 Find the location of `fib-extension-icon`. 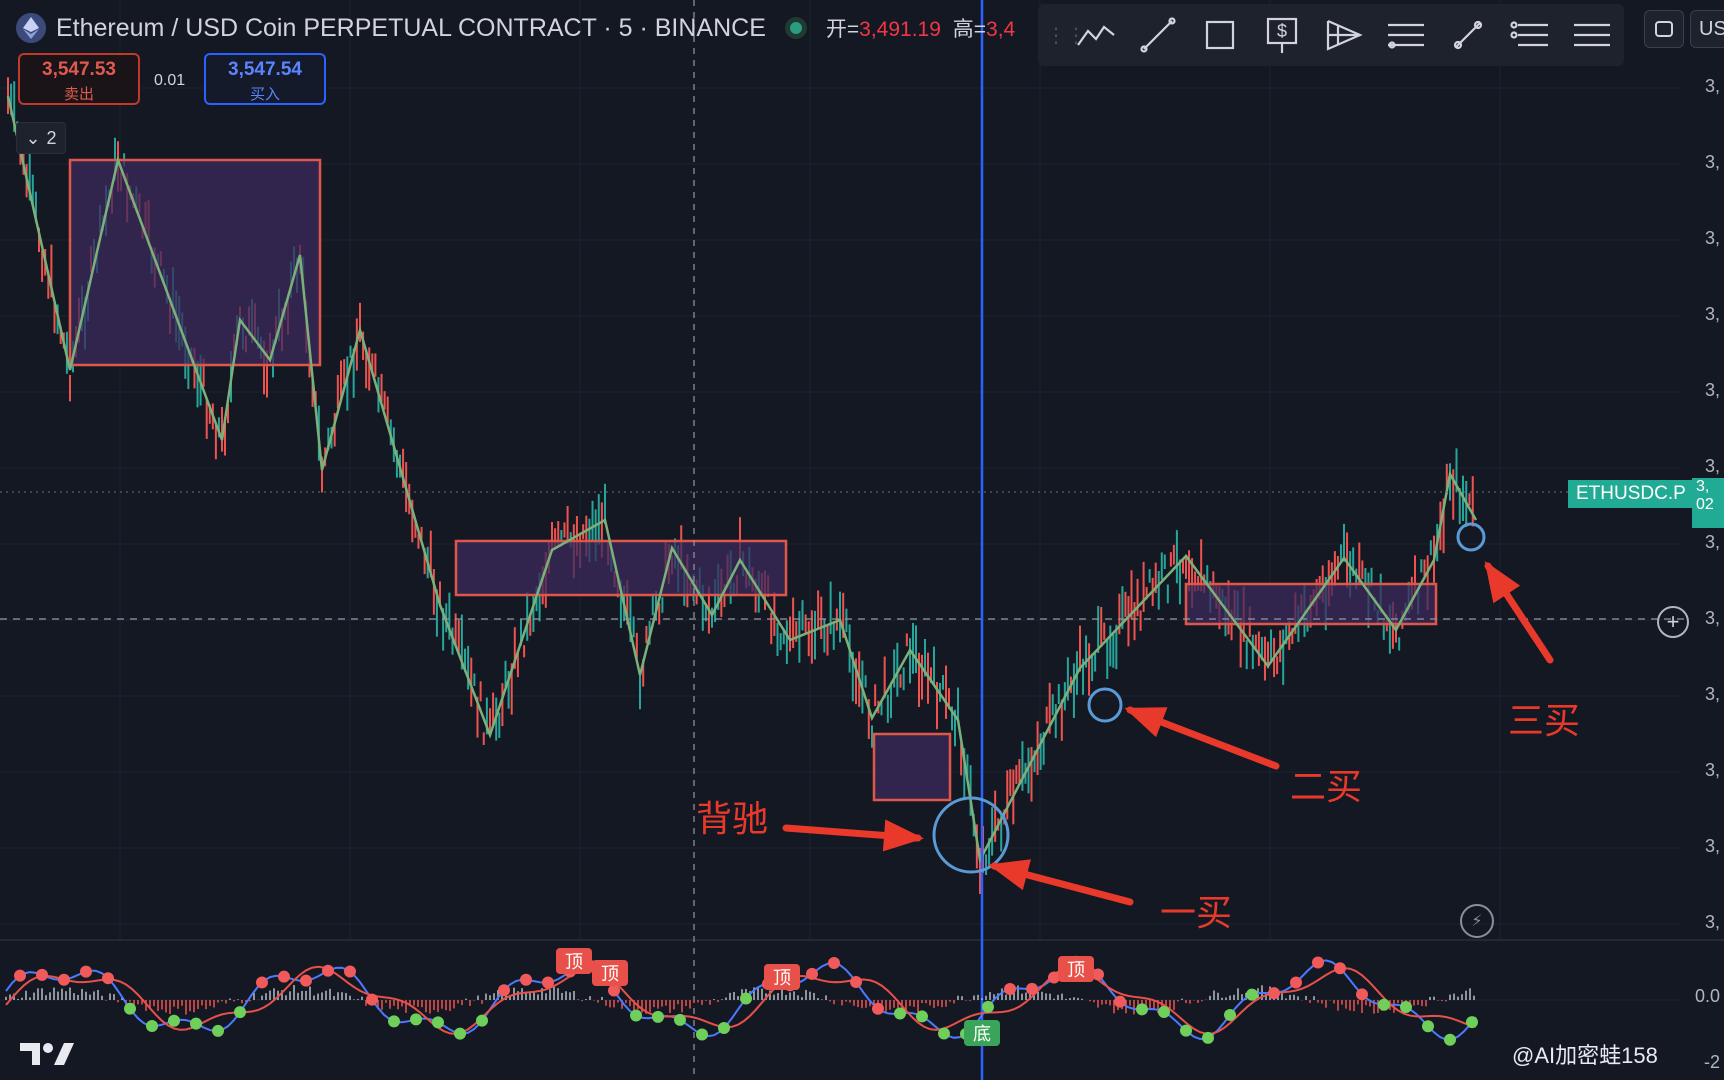

fib-extension-icon is located at coordinates (1530, 35).